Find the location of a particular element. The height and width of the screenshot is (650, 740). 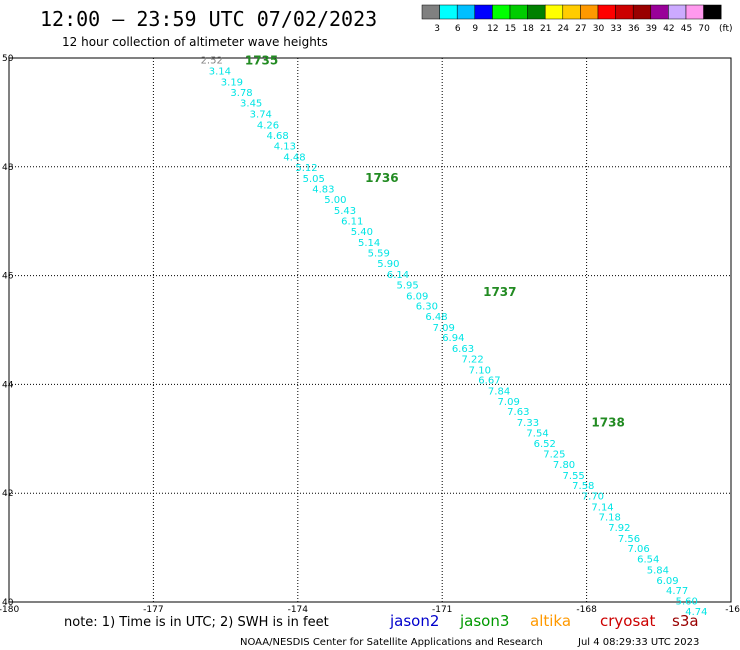

swh-value: 7.54 is located at coordinates (537, 433).